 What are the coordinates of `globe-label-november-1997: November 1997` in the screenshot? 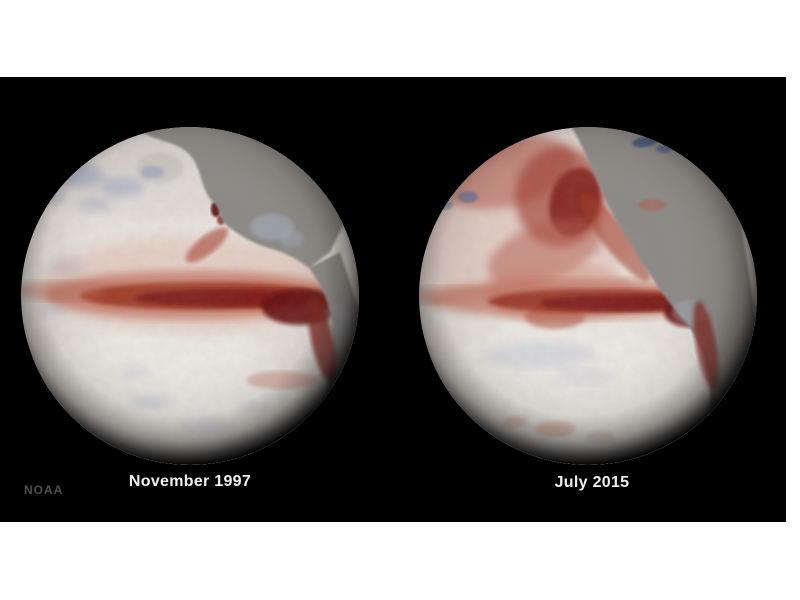 It's located at (190, 481).